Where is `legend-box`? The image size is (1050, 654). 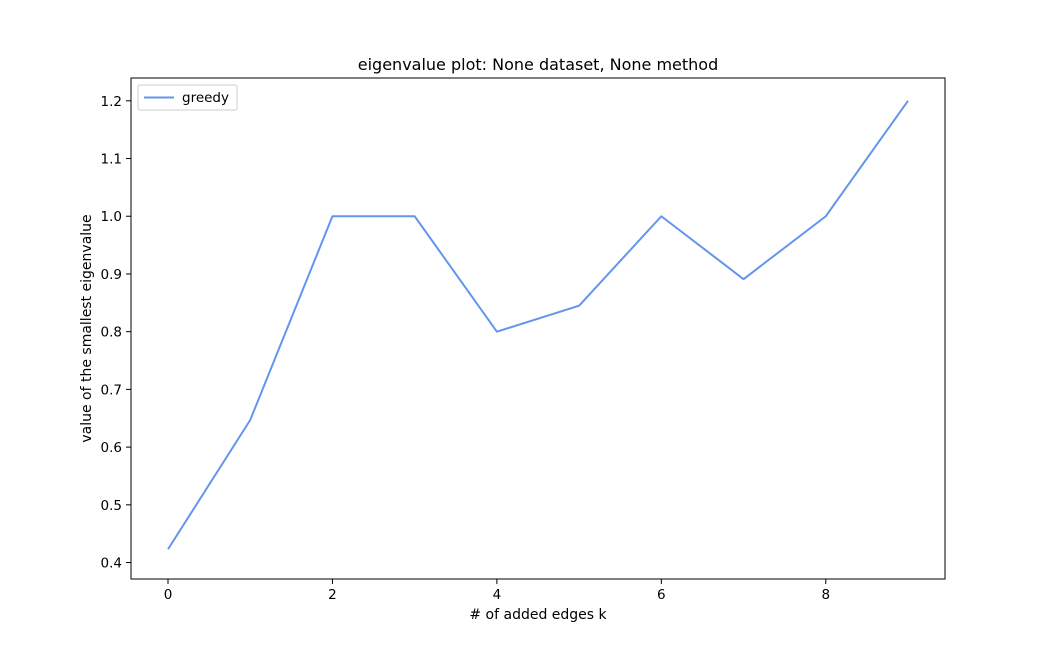
legend-box is located at coordinates (187, 97).